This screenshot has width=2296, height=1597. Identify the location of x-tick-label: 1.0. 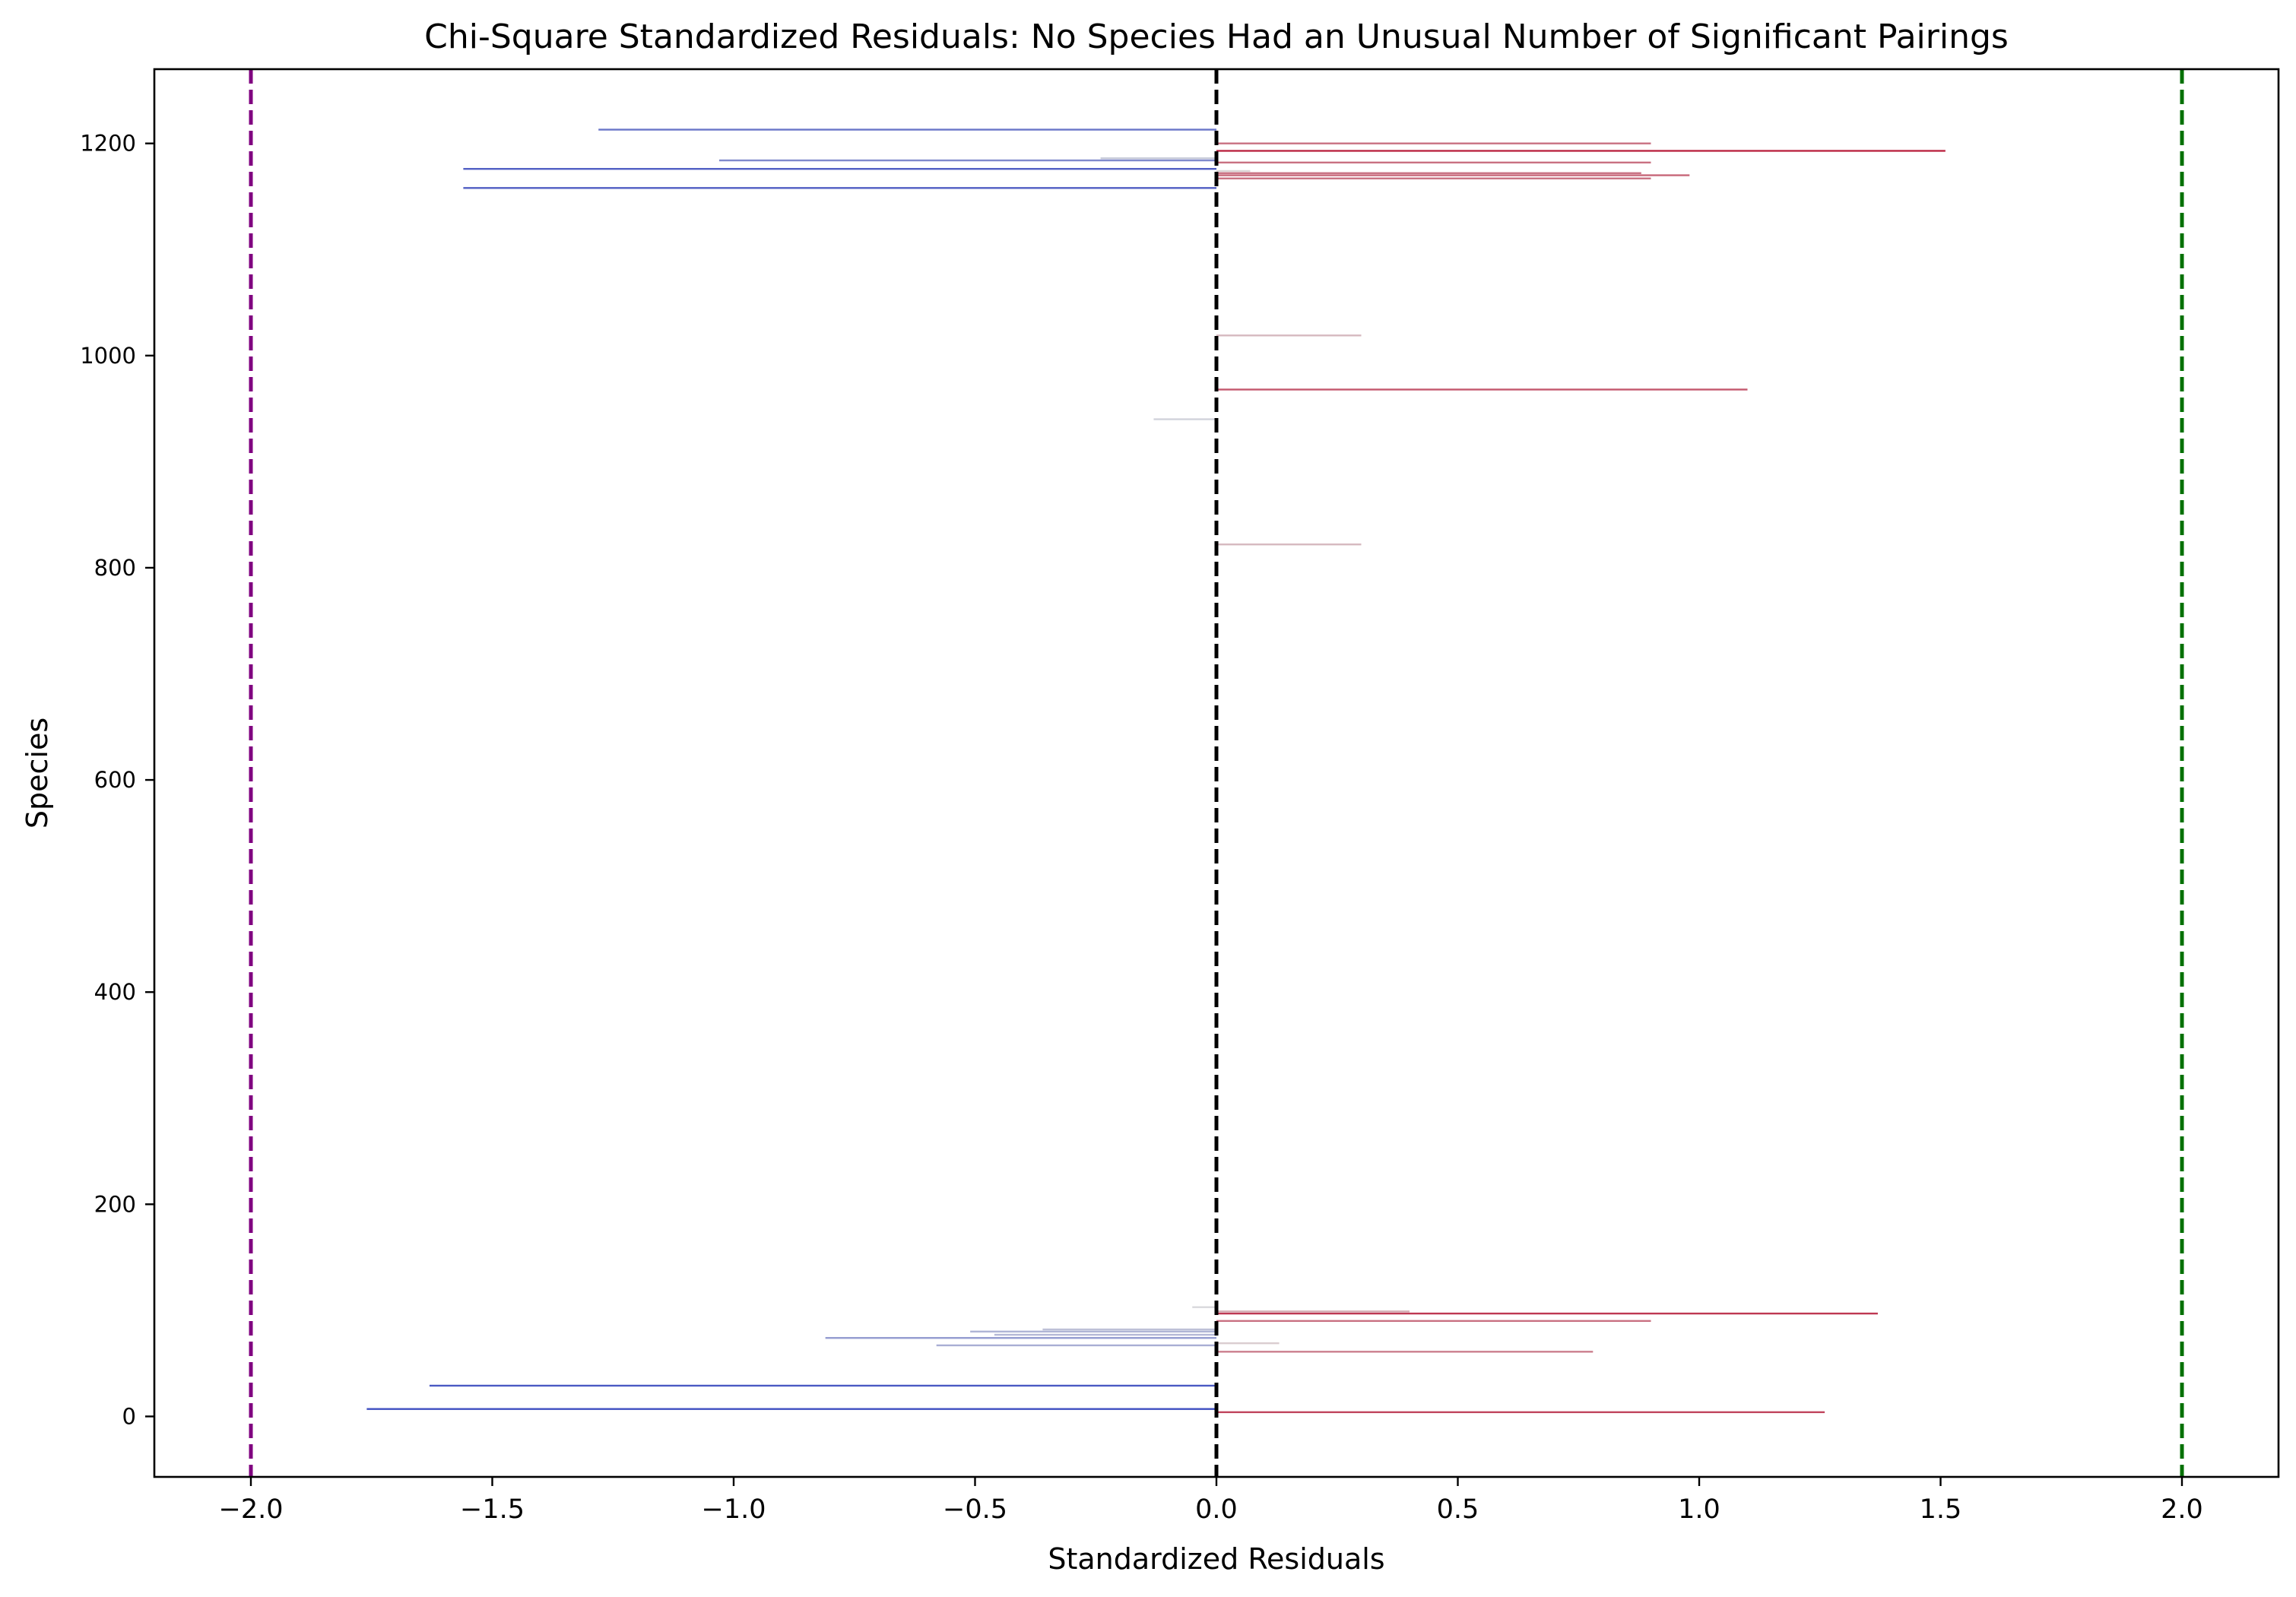
(1699, 1510).